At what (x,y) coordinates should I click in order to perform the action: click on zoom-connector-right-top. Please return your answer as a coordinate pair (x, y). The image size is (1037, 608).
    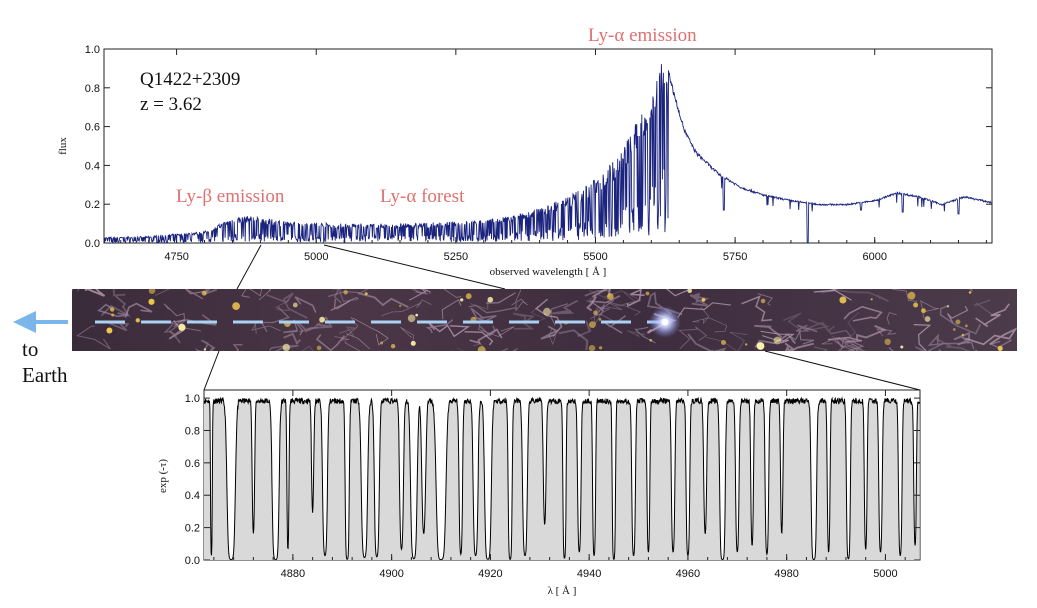
    Looking at the image, I should click on (414, 267).